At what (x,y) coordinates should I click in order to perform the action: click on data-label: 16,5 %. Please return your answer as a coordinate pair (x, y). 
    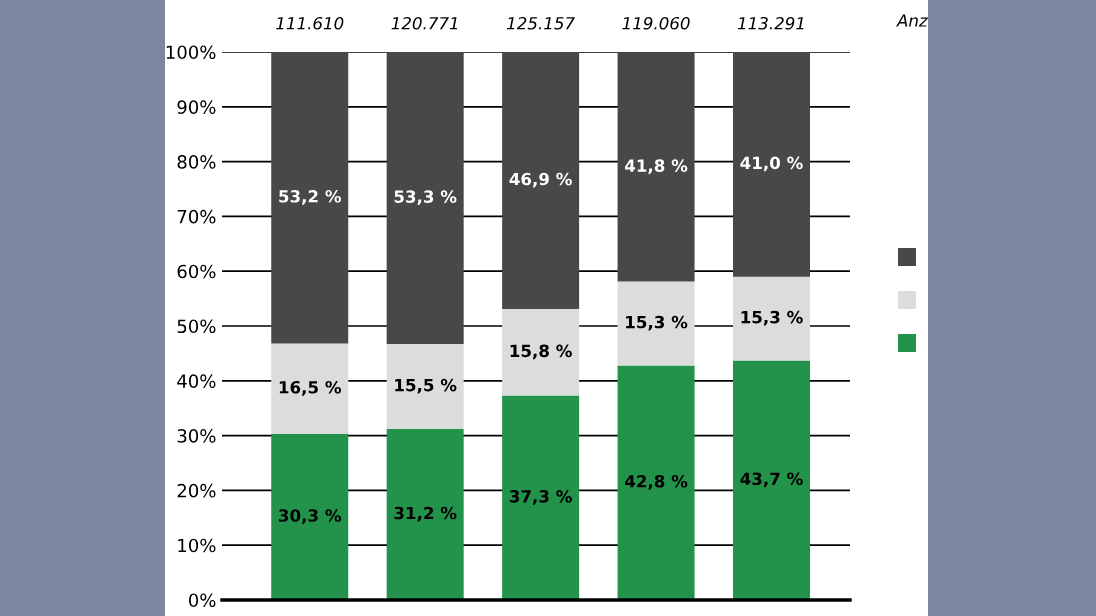
    Looking at the image, I should click on (310, 388).